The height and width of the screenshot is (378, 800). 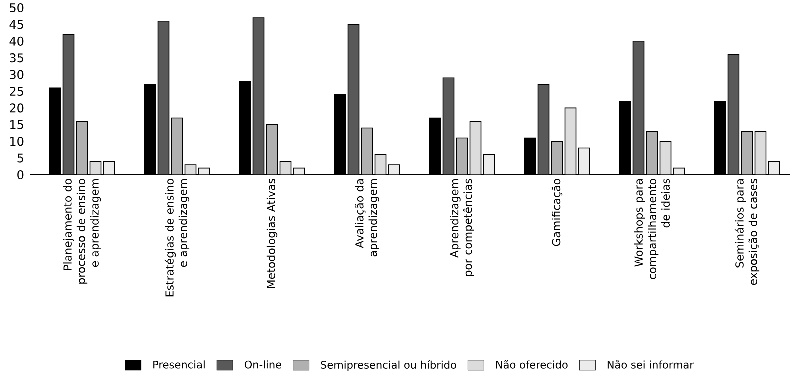 I want to click on x-tick-label: Avaliação da aprendizagem, so click(x=367, y=218).